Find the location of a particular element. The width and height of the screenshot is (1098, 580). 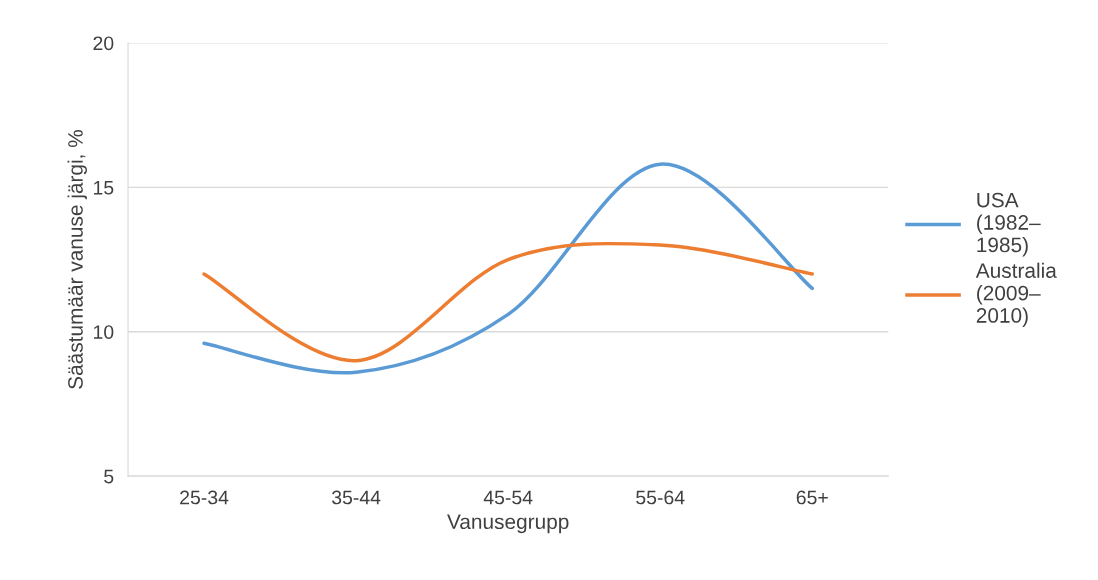

x-tick-label: 35-44 is located at coordinates (356, 497).